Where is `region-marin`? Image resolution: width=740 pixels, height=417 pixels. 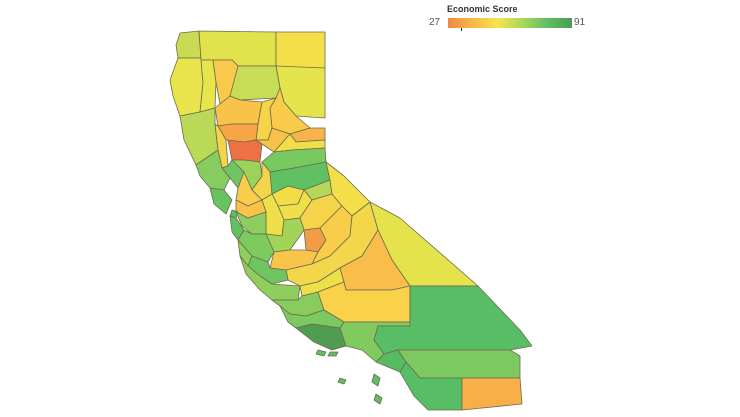
region-marin is located at coordinates (221, 201).